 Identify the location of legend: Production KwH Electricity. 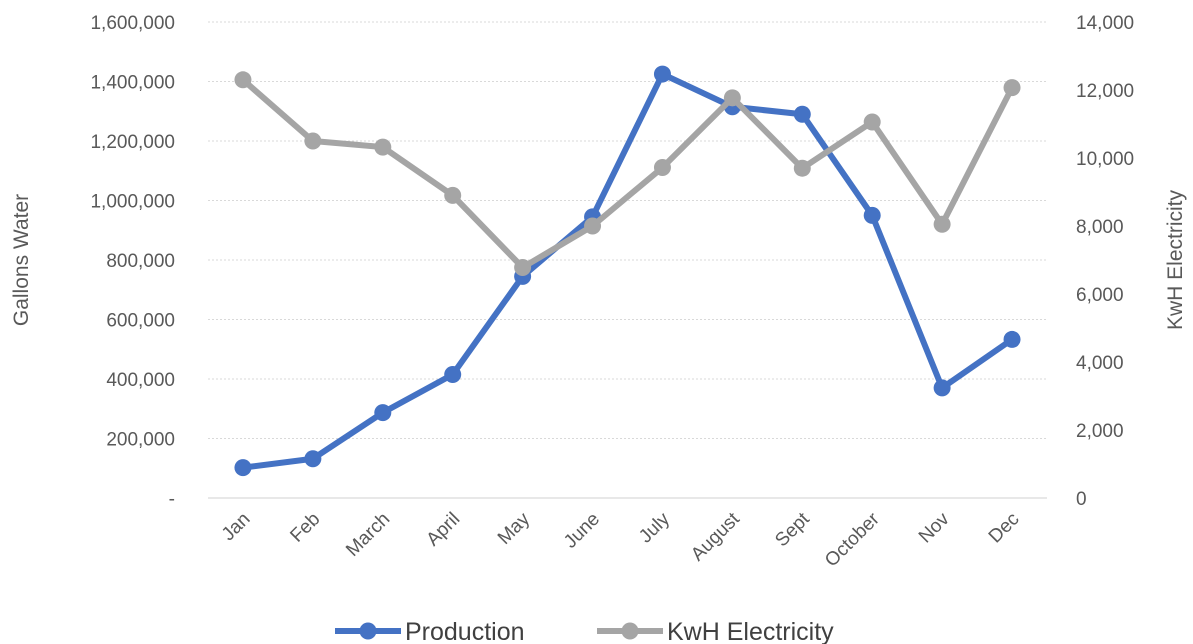
(584, 631).